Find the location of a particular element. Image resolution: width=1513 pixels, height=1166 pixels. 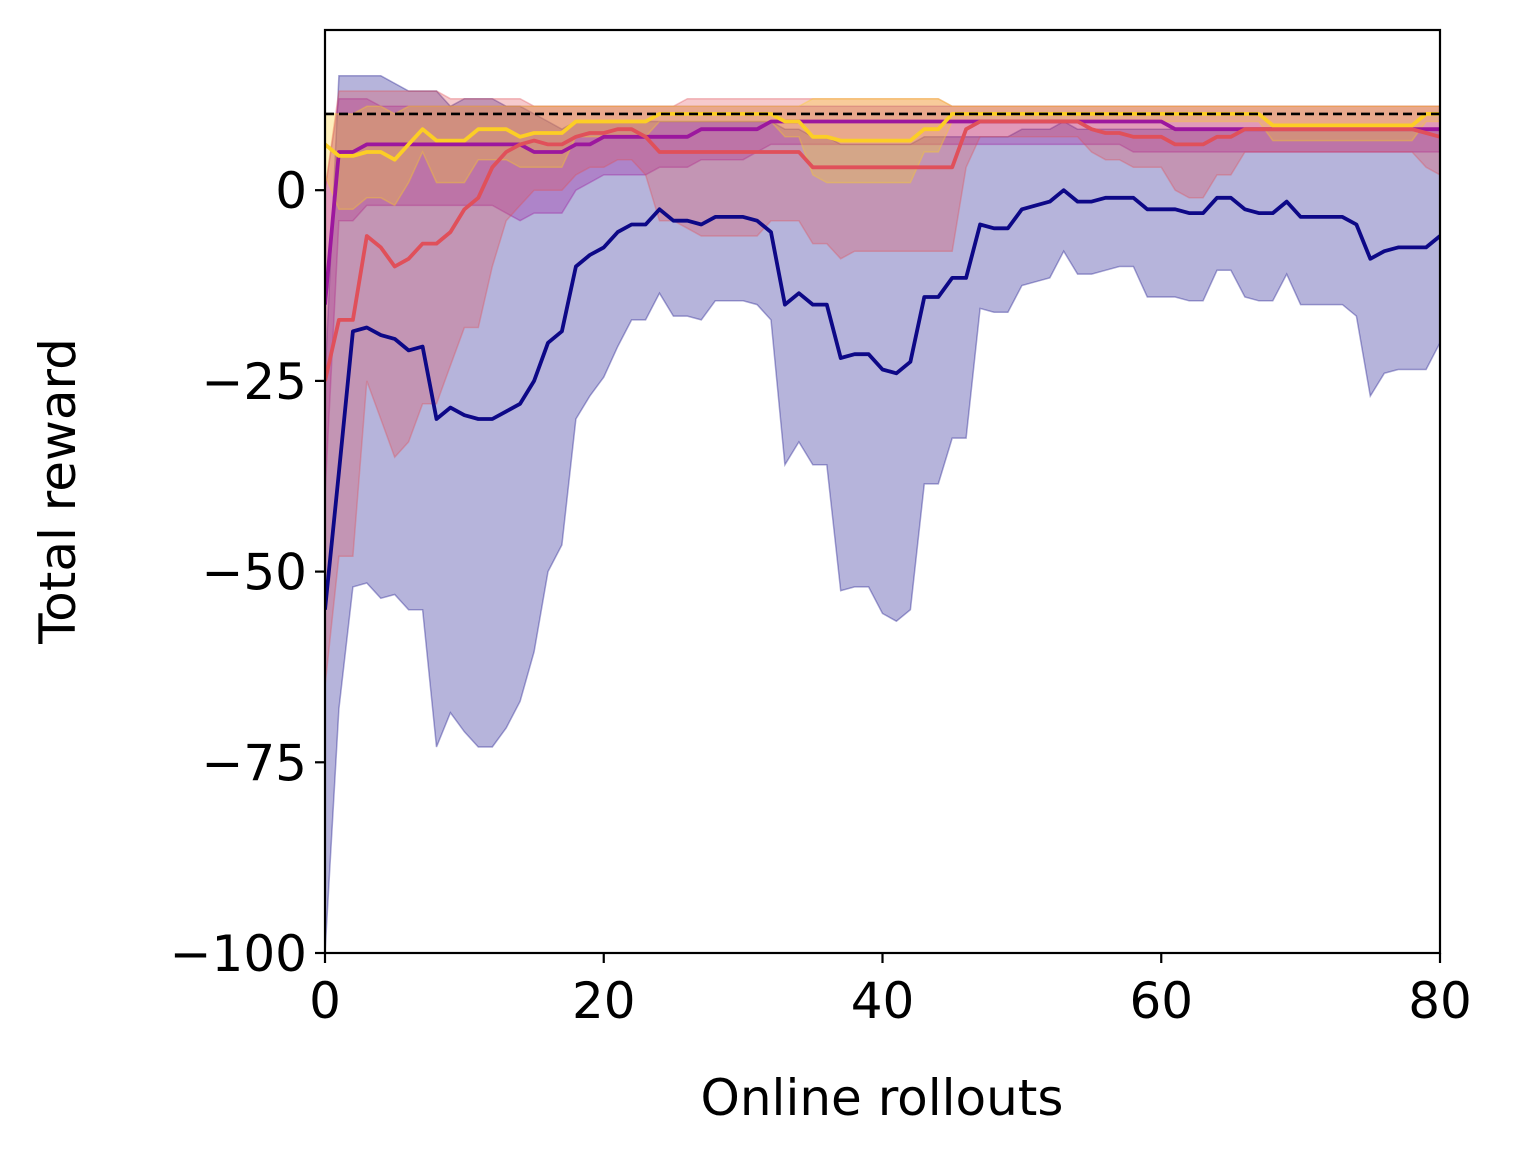

x-axis-ticks: 0 20 40 60 80 is located at coordinates (890, 991).